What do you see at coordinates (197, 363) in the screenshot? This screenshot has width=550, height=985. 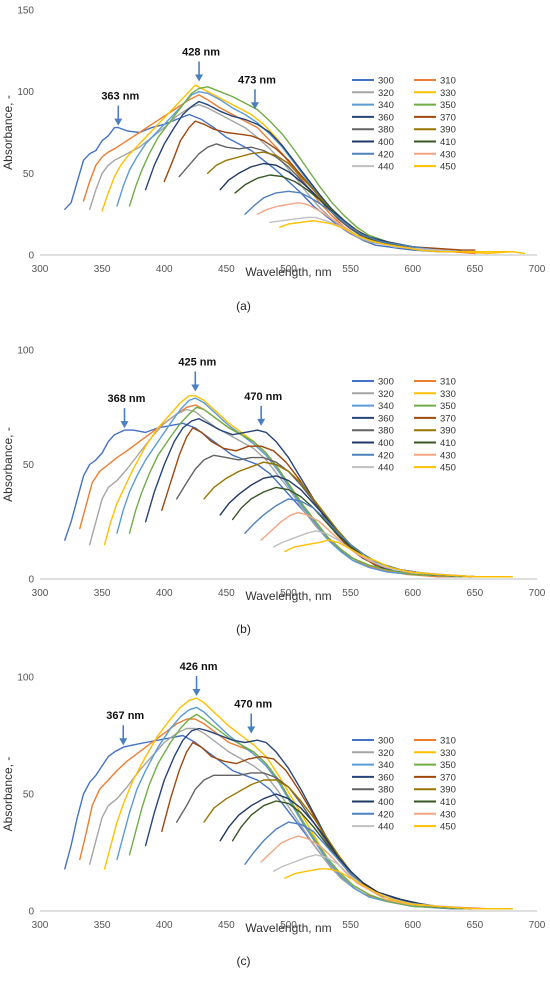 I see `annotation-label: 425 nm` at bounding box center [197, 363].